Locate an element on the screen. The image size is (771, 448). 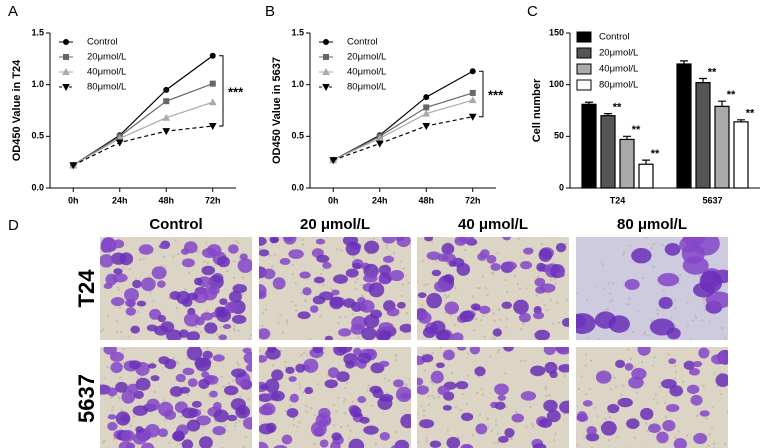
bar is located at coordinates (589, 146).